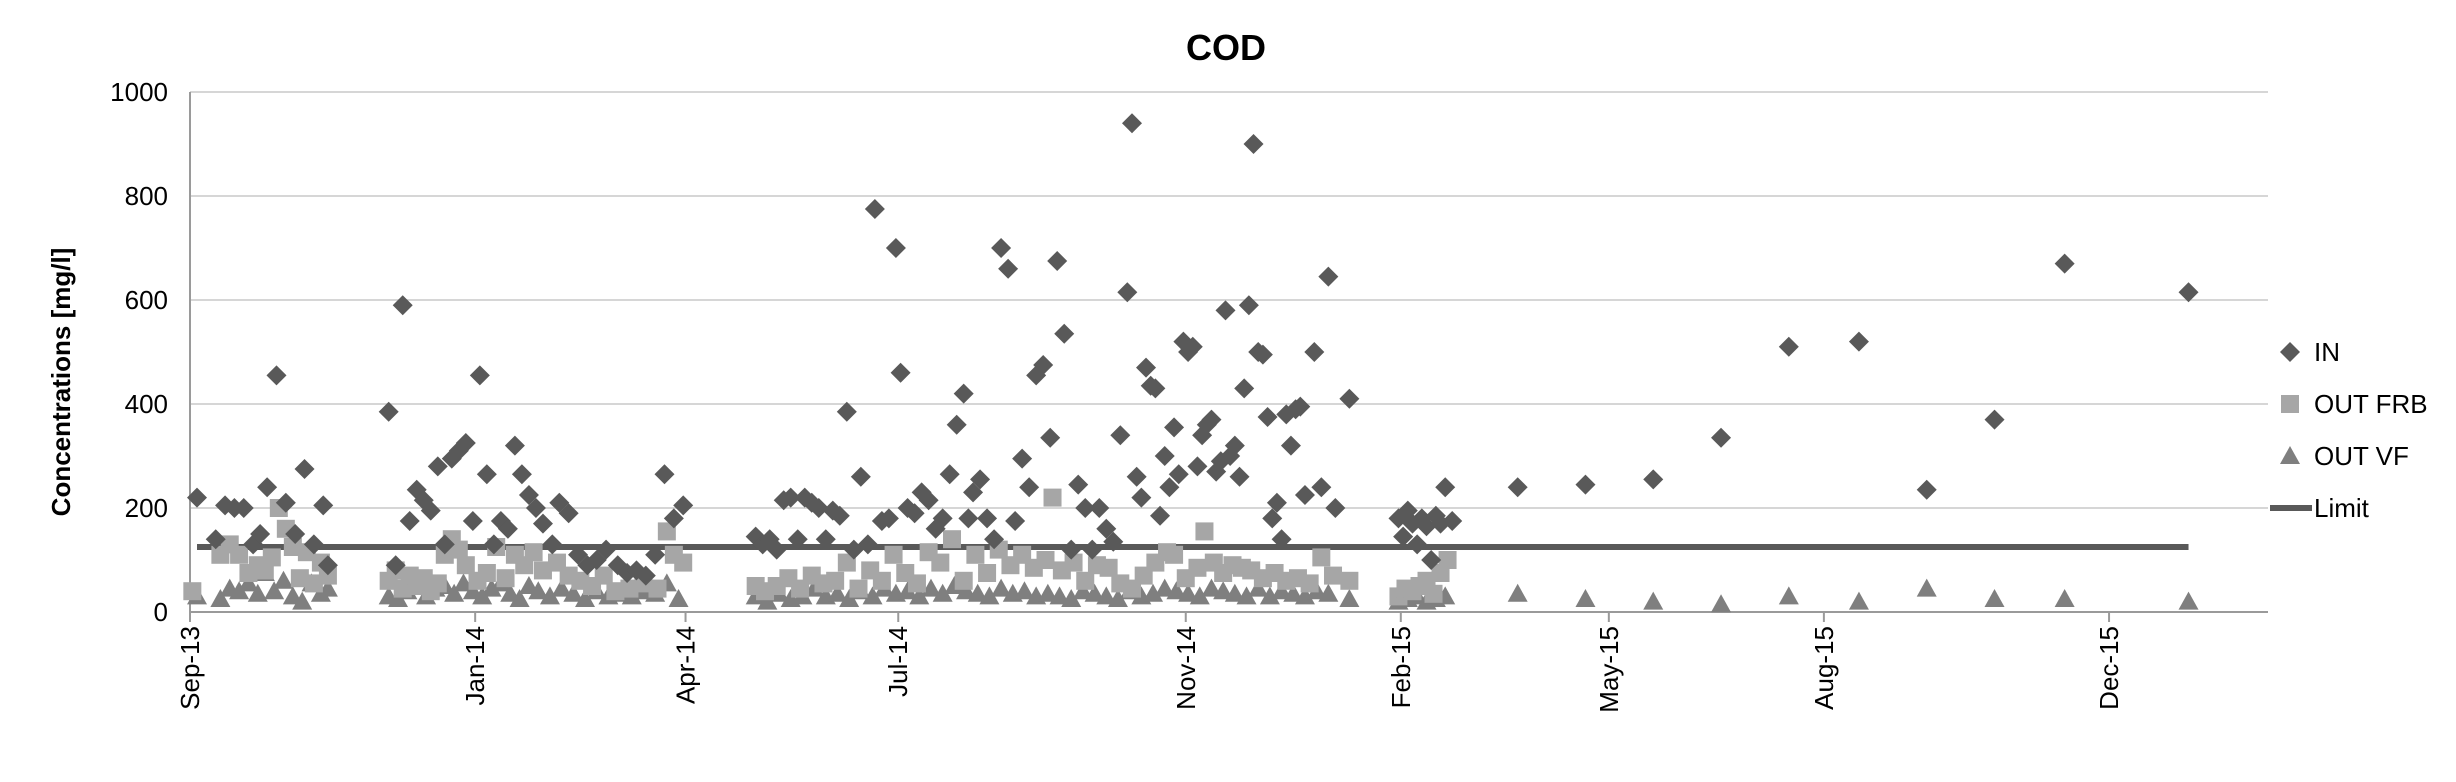  Describe the element at coordinates (686, 665) in the screenshot. I see `x-tick-label: Apr-14` at that location.